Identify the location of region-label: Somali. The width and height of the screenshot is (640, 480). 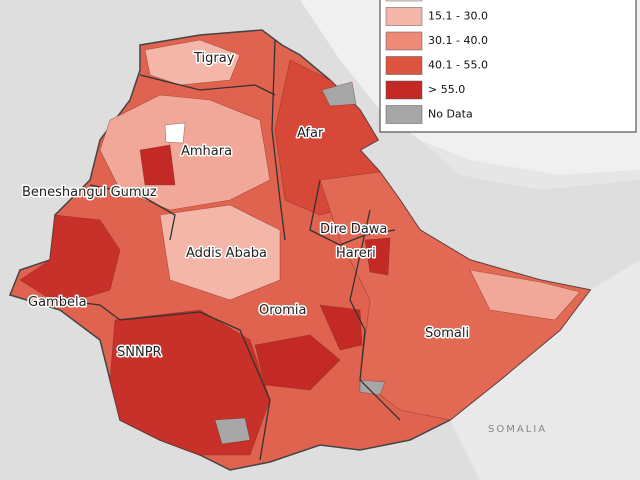
(447, 333).